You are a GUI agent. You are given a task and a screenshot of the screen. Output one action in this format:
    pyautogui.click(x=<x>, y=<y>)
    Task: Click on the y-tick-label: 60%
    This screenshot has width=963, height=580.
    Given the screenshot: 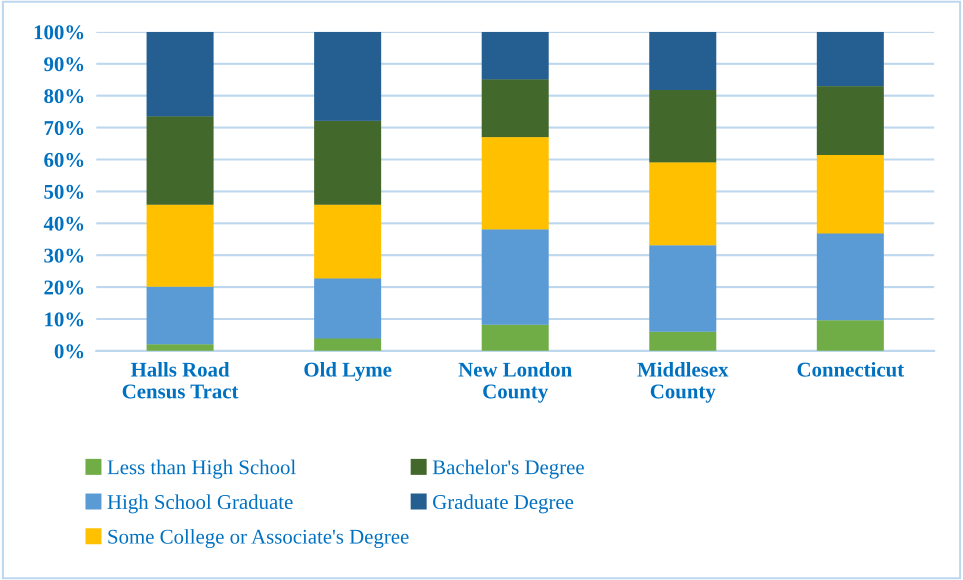 What is the action you would take?
    pyautogui.click(x=64, y=159)
    